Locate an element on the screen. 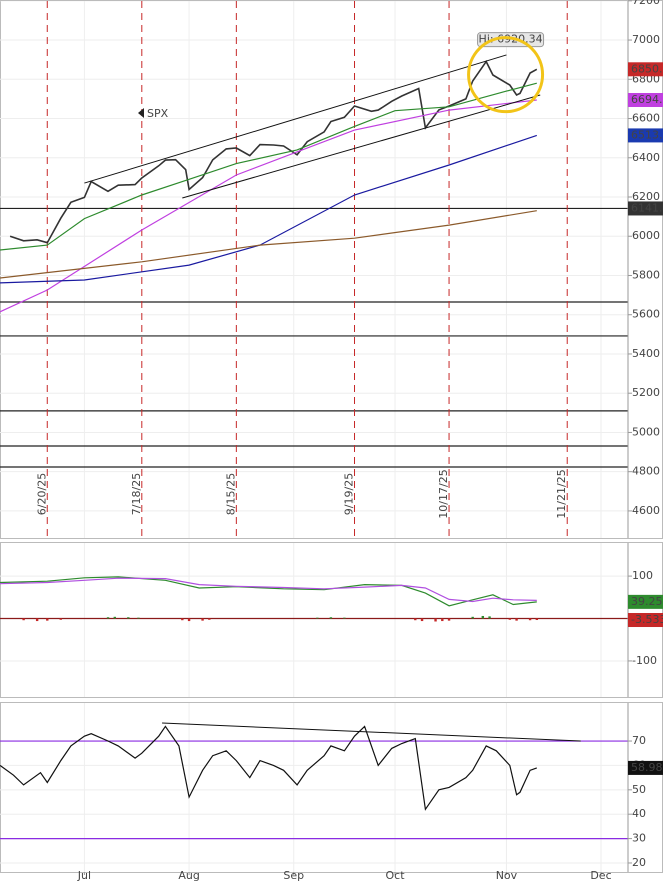 The width and height of the screenshot is (663, 884). x-tick-label: Aug is located at coordinates (188, 875).